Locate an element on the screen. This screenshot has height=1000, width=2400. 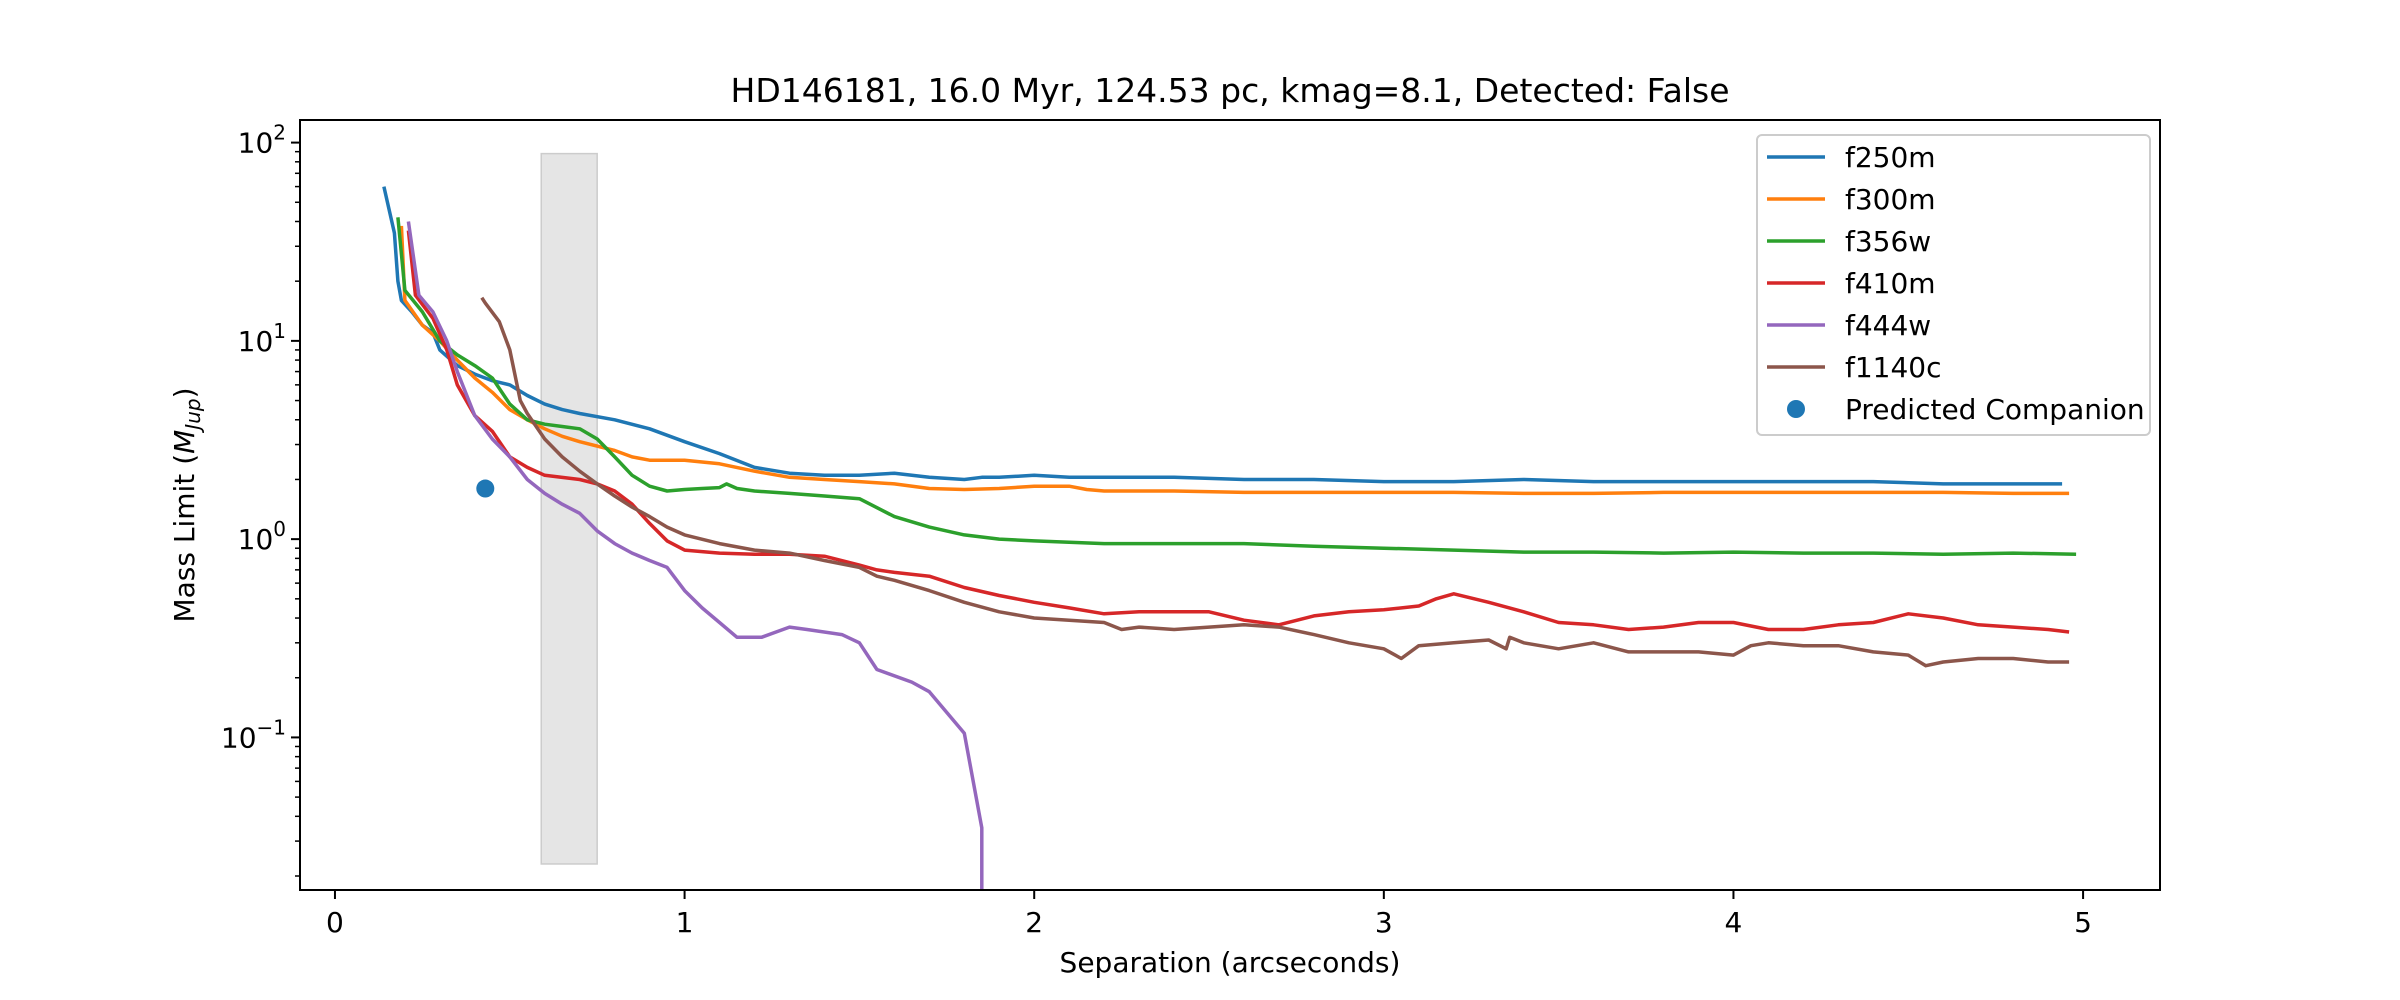
legend-box is located at coordinates (1953, 285).